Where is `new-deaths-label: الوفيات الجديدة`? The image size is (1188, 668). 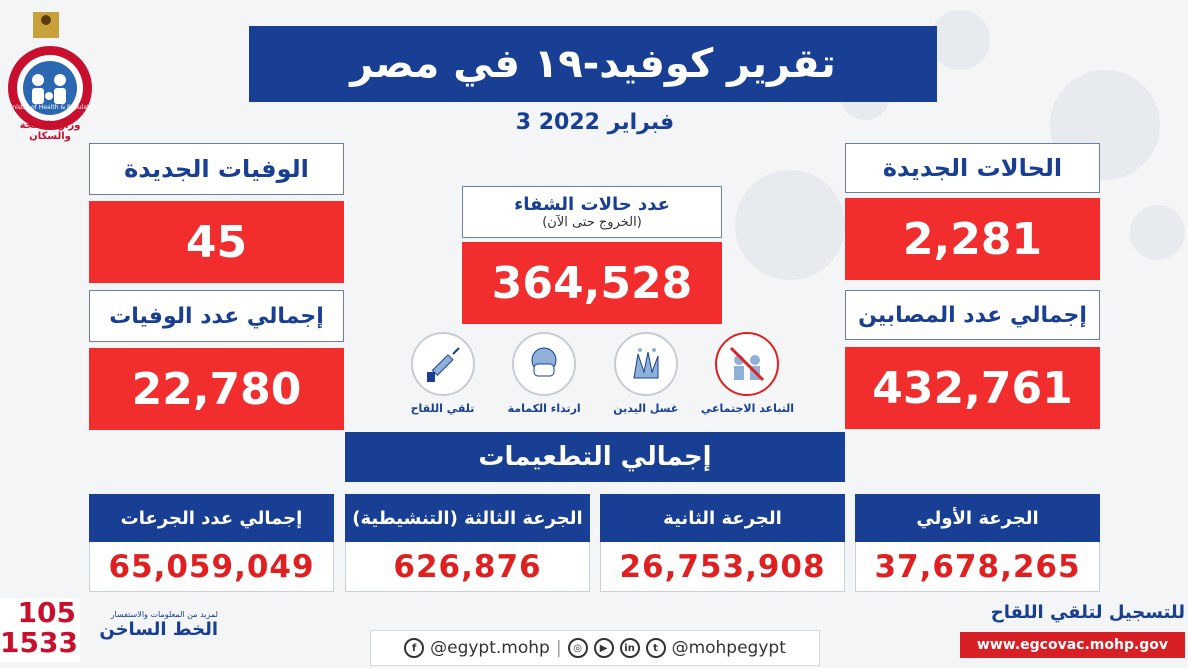
new-deaths-label: الوفيات الجديدة is located at coordinates (216, 169).